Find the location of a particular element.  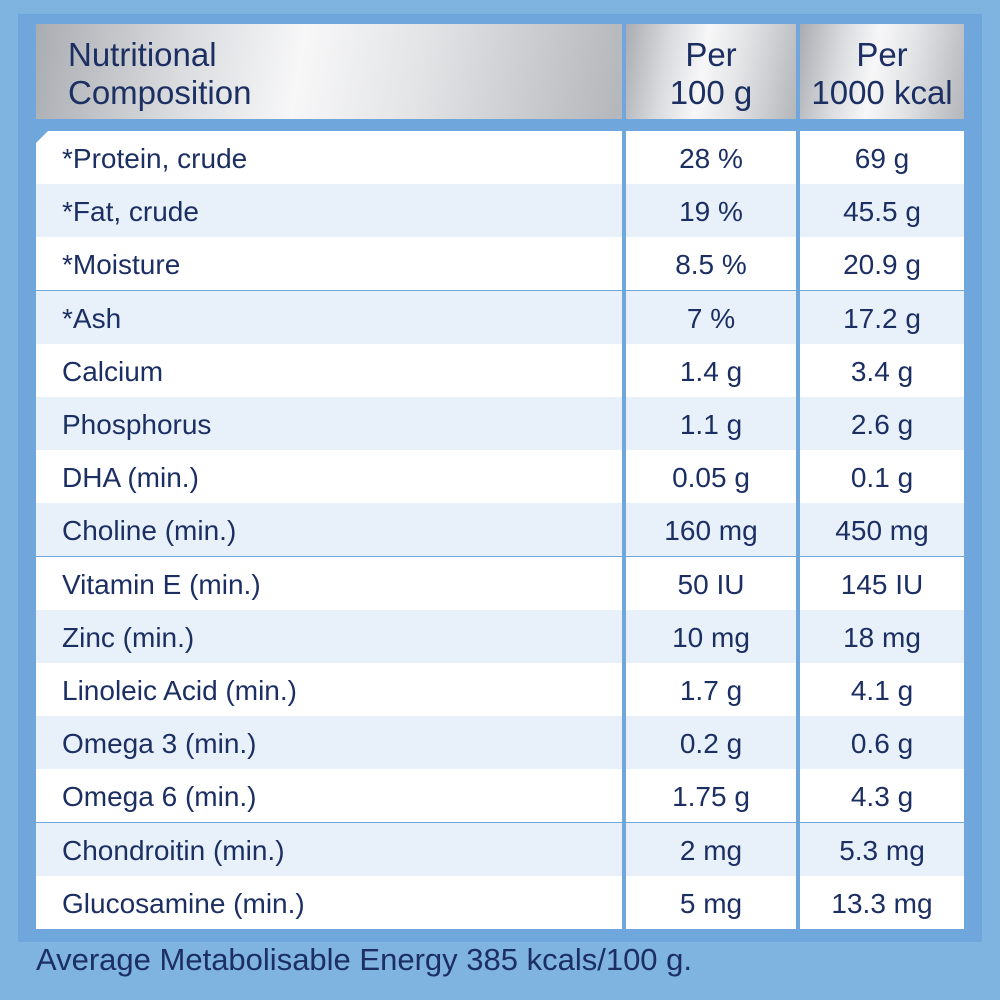

table-row: Chondroitin (min.) 2 mg 5.3 mg is located at coordinates (500, 849).